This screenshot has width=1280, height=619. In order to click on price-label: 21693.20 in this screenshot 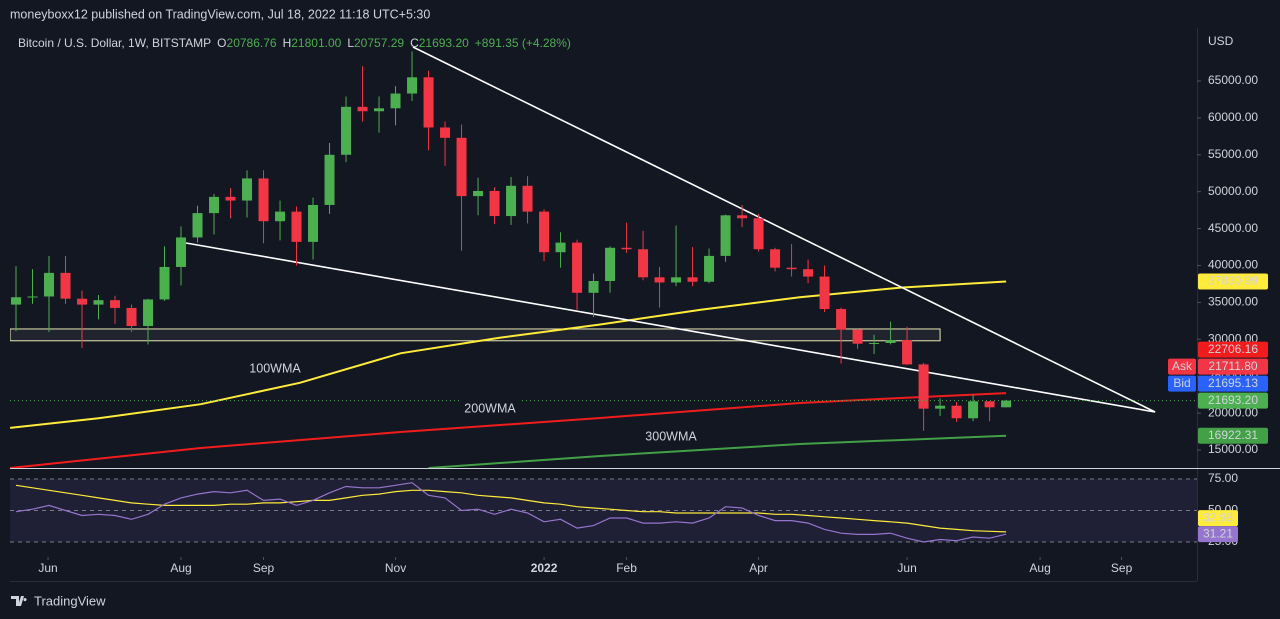, I will do `click(1233, 400)`.